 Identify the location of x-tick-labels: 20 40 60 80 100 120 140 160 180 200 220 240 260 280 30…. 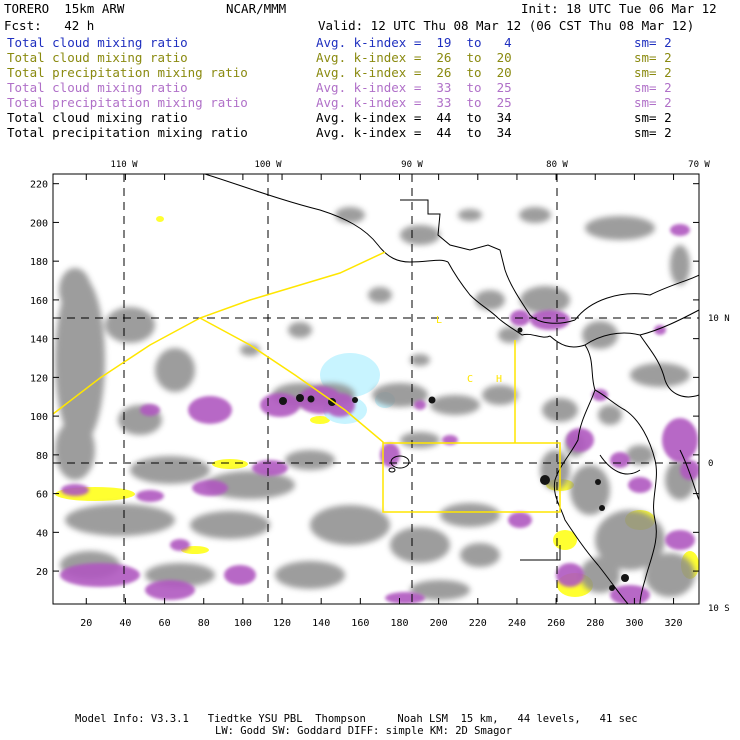
(381, 623).